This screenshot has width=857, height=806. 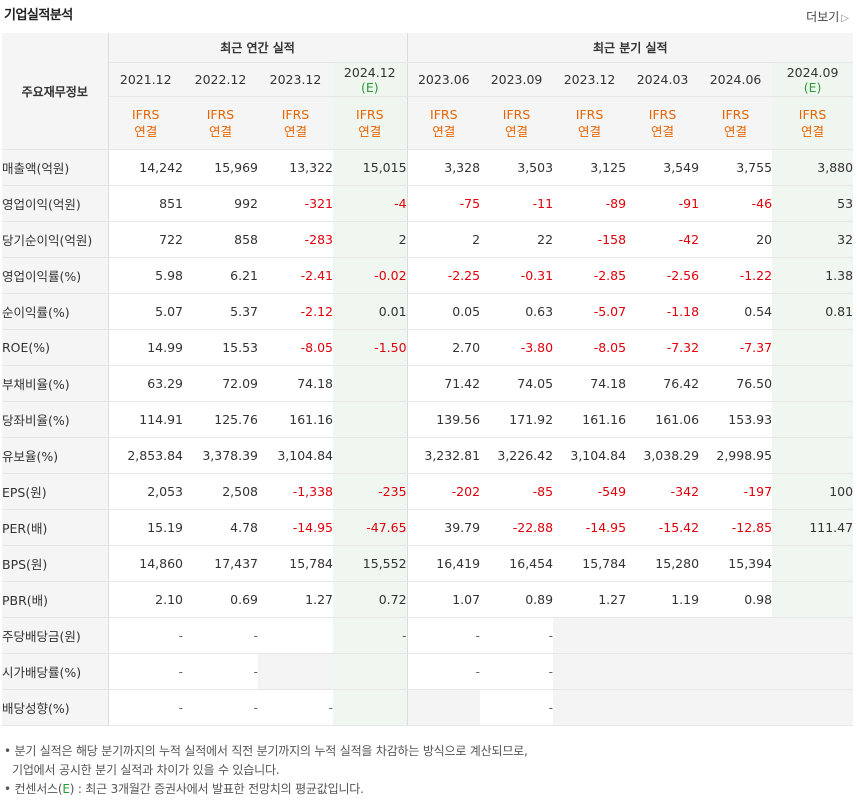 What do you see at coordinates (443, 563) in the screenshot?
I see `table-cell: 16,419` at bounding box center [443, 563].